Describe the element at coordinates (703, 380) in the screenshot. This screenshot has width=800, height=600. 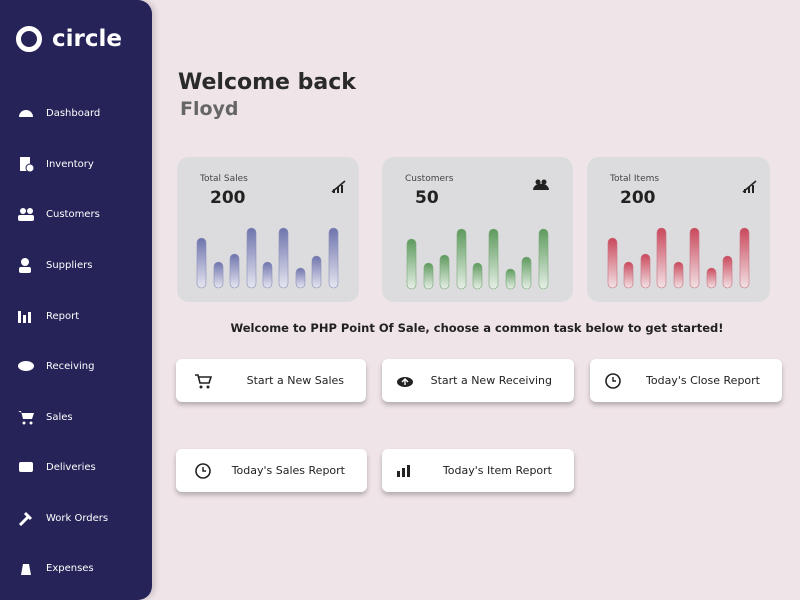
I see `task-label: Today's Close Report` at that location.